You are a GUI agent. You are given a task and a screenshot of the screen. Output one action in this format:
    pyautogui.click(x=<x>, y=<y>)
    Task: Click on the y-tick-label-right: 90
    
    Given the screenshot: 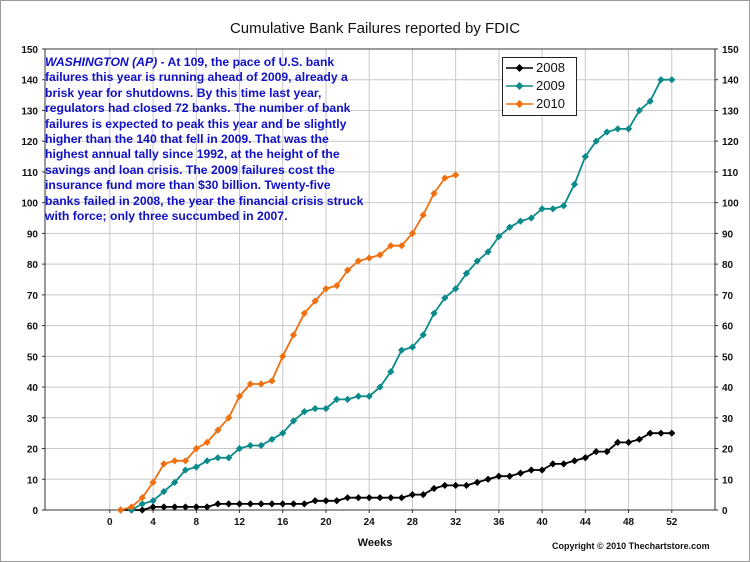 What is the action you would take?
    pyautogui.click(x=728, y=234)
    